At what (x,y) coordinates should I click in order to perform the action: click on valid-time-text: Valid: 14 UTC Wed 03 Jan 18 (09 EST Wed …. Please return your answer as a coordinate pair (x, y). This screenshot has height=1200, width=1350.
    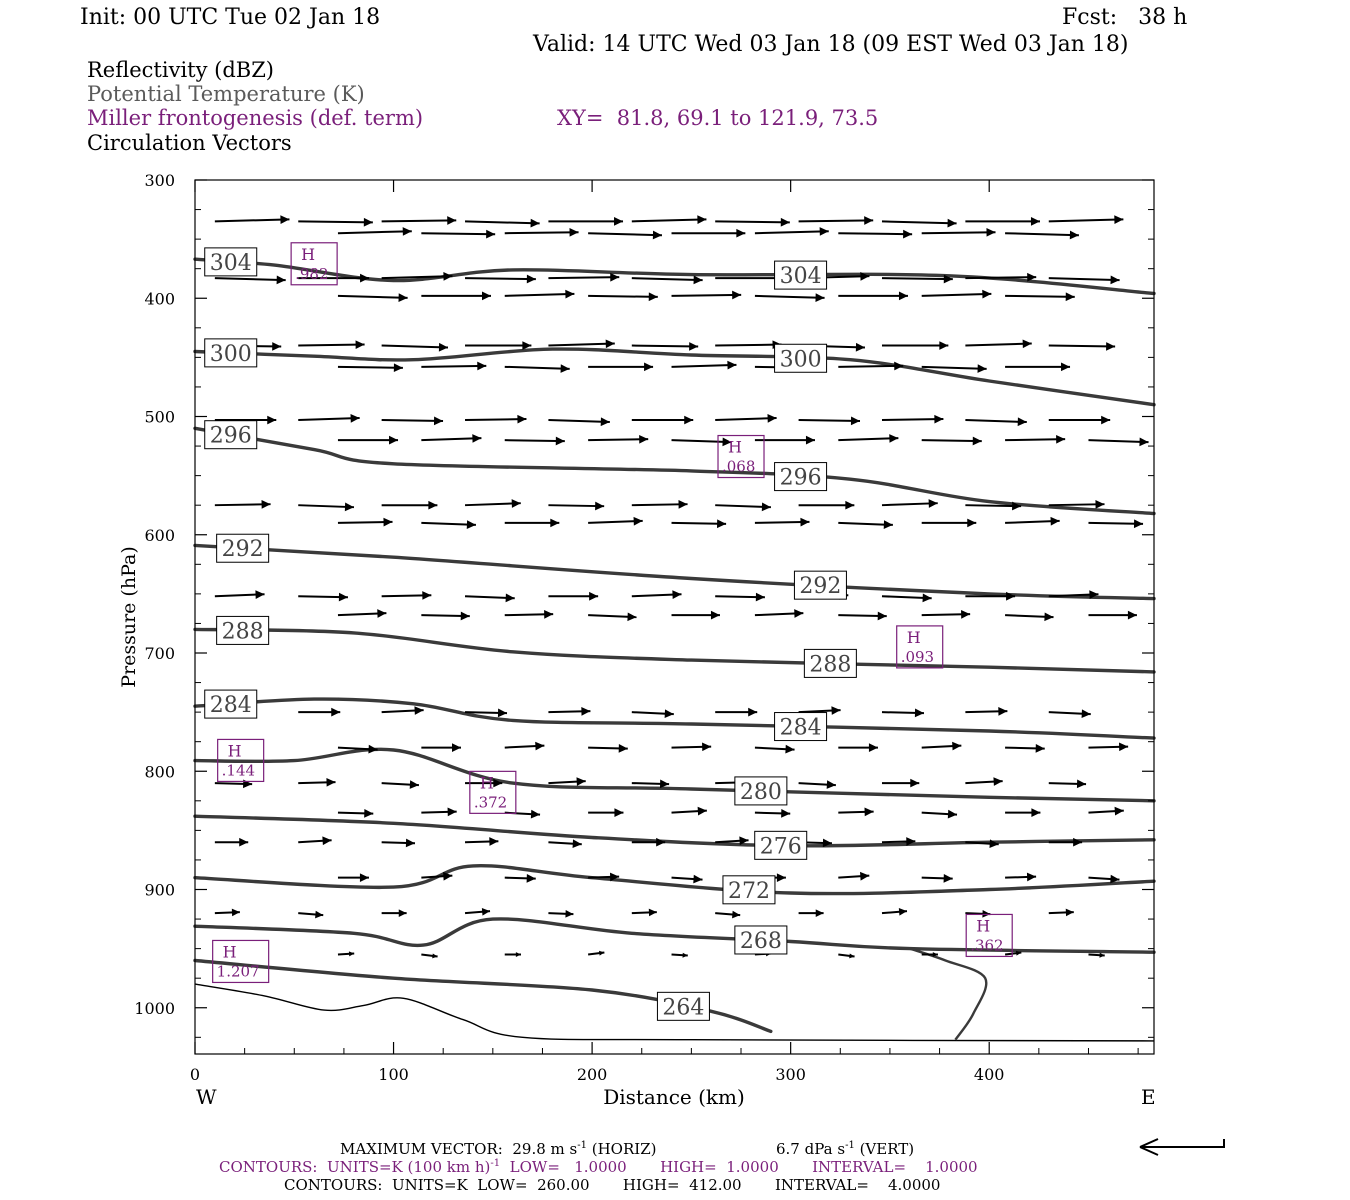
    Looking at the image, I should click on (830, 44).